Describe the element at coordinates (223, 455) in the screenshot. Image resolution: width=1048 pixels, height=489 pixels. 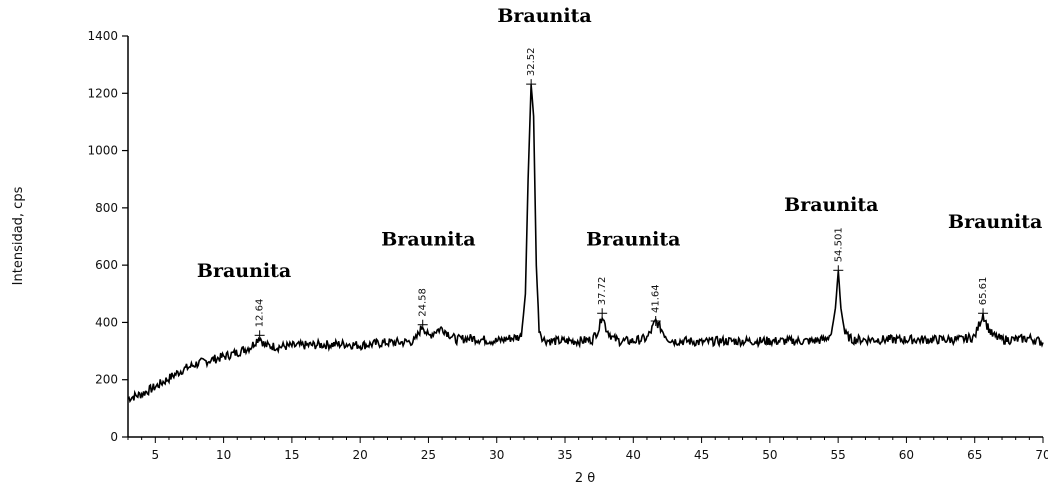
I see `x-tick-label: 10` at that location.